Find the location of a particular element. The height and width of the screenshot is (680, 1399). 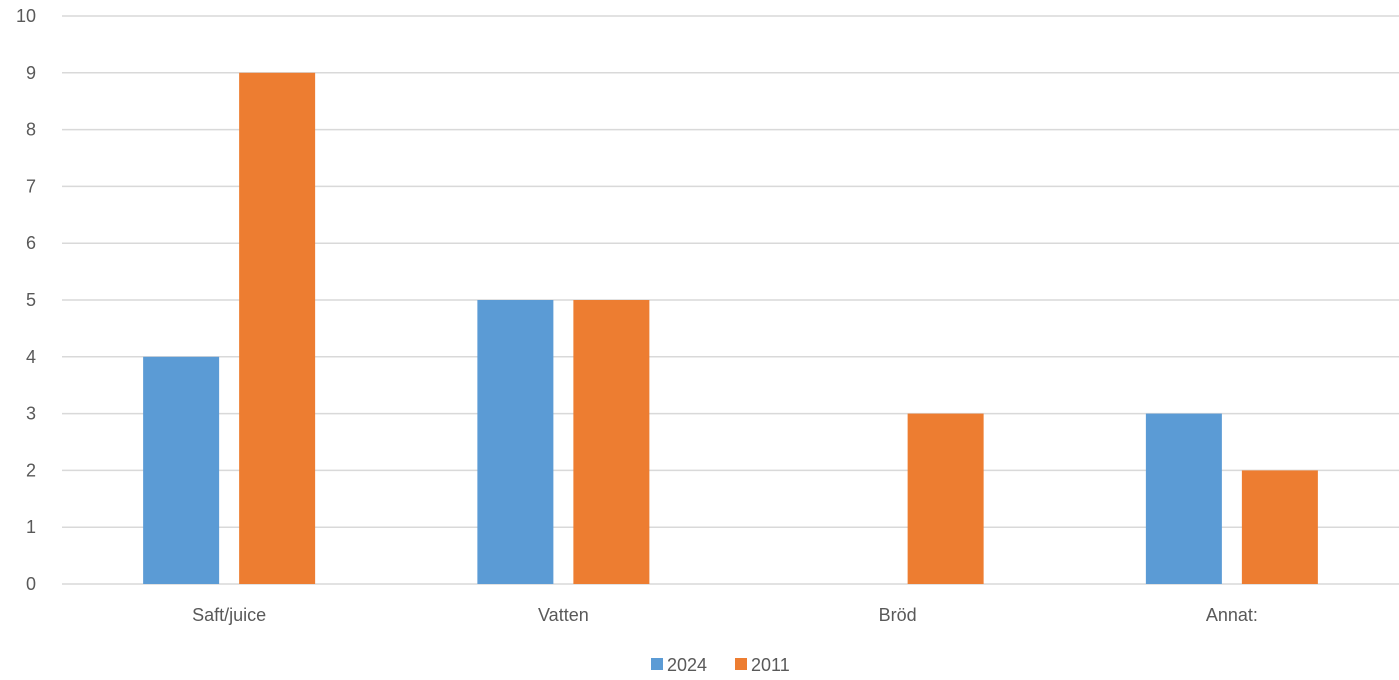

legend-label-2011: 2011 is located at coordinates (770, 665).